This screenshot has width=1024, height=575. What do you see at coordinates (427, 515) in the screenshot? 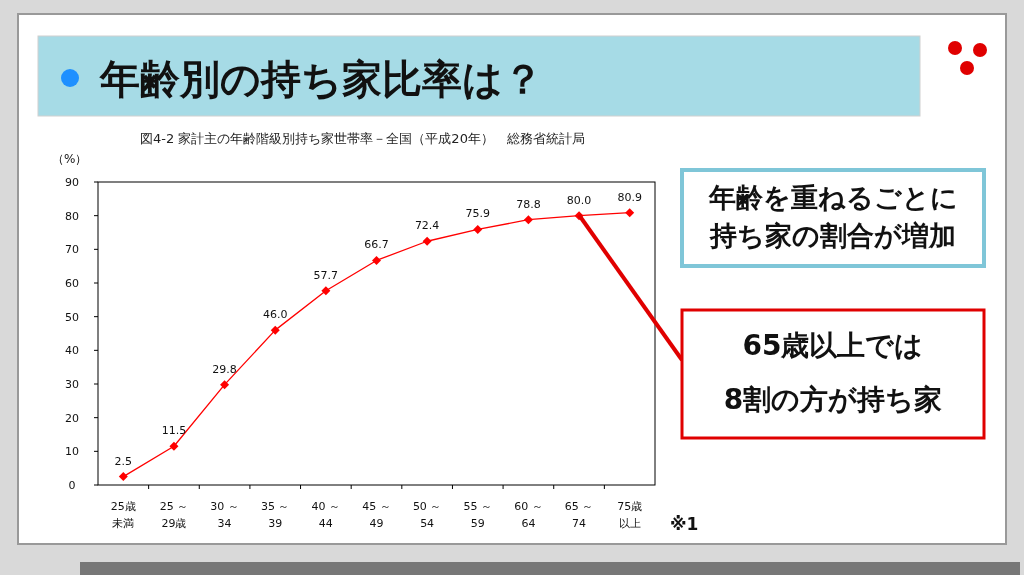
I see `x-tick-label: 50 ～ 54` at bounding box center [427, 515].